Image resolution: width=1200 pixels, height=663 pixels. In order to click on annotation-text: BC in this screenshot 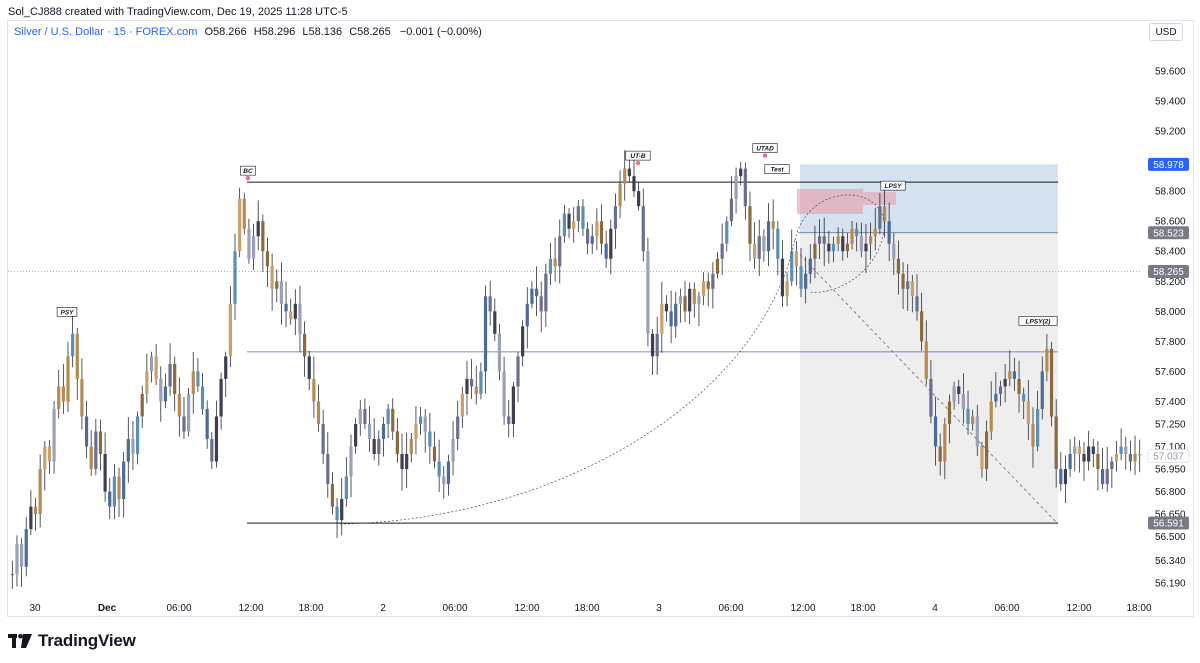, I will do `click(248, 171)`.